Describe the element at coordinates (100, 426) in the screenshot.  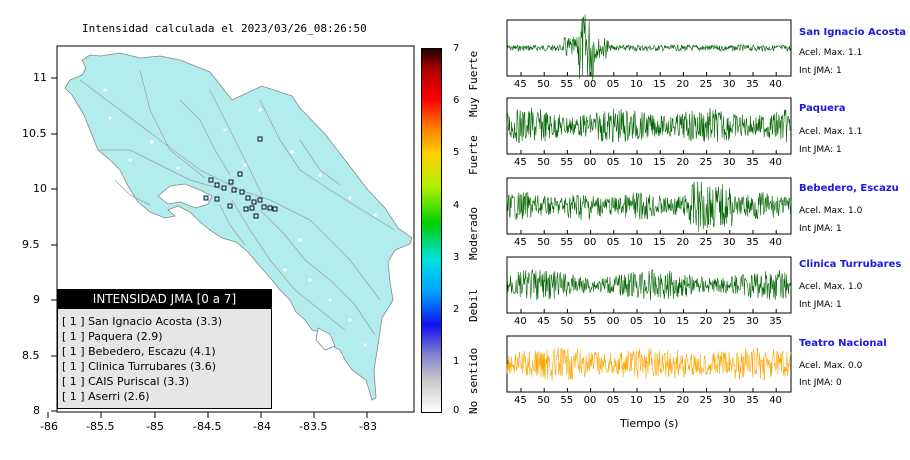
I see `x-tick: -85.5` at that location.